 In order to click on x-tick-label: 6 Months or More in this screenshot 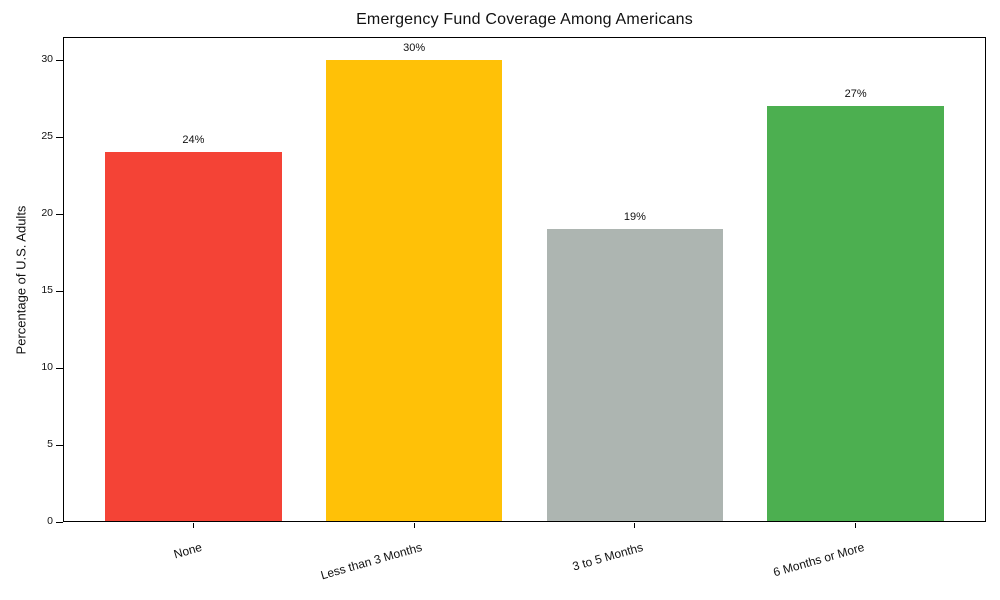, I will do `click(818, 560)`.